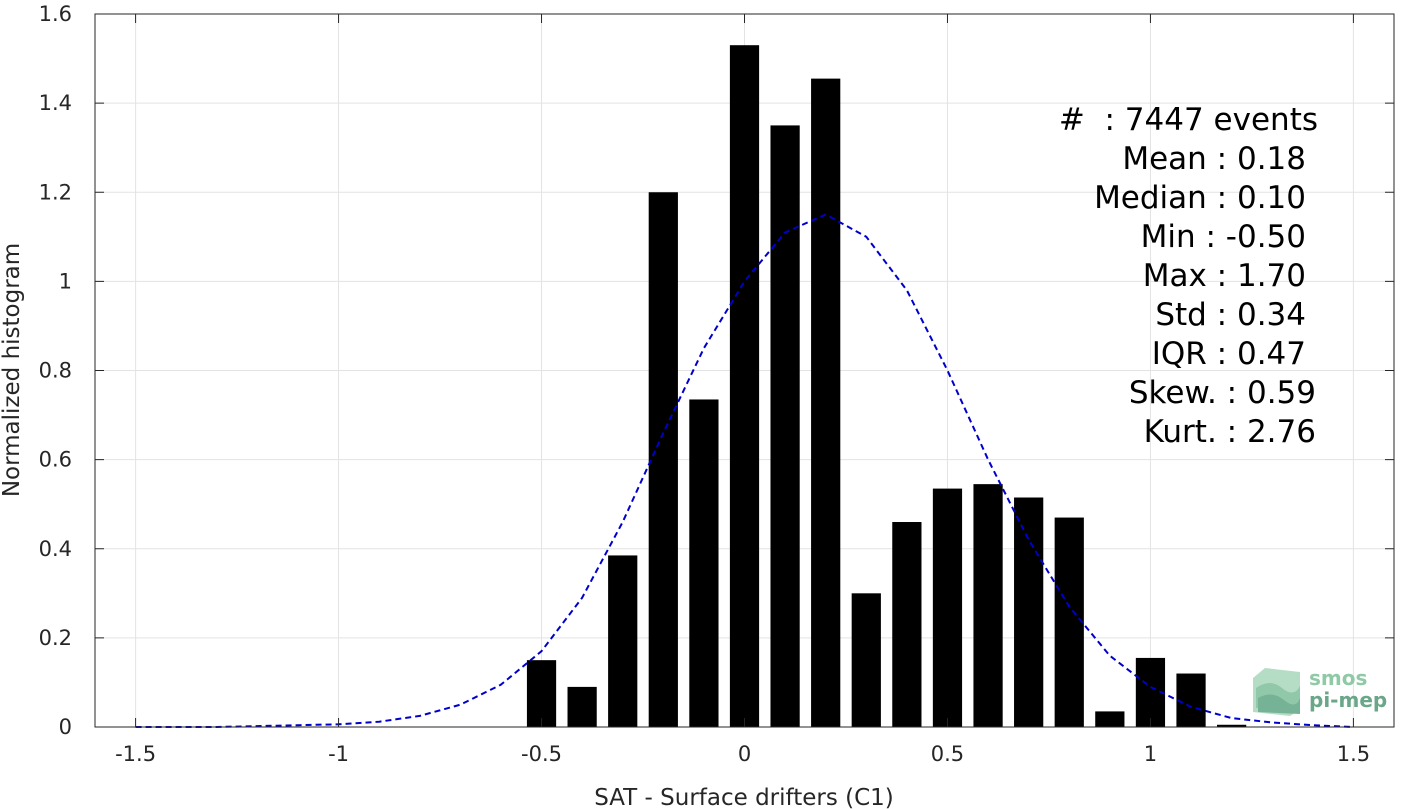  Describe the element at coordinates (55, 638) in the screenshot. I see `y-tick-label: 0.2` at that location.